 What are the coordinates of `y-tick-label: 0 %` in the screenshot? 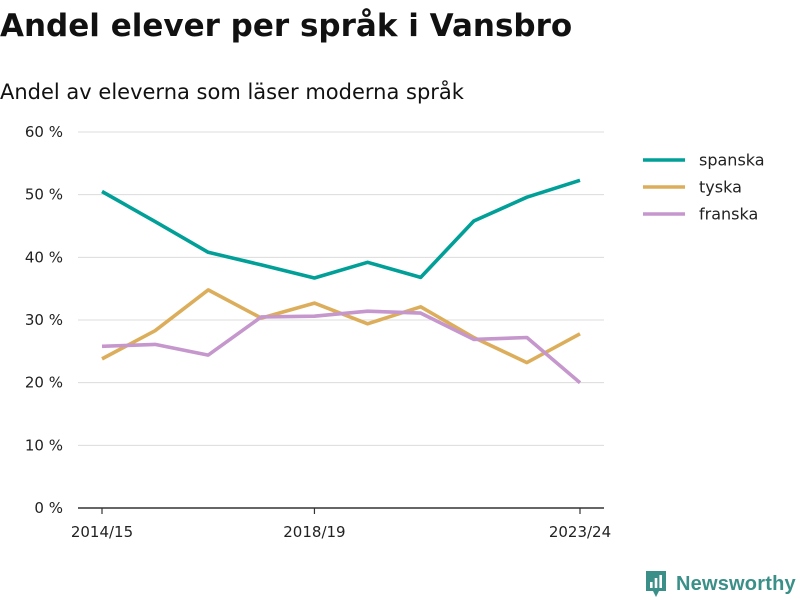 It's located at (48, 508).